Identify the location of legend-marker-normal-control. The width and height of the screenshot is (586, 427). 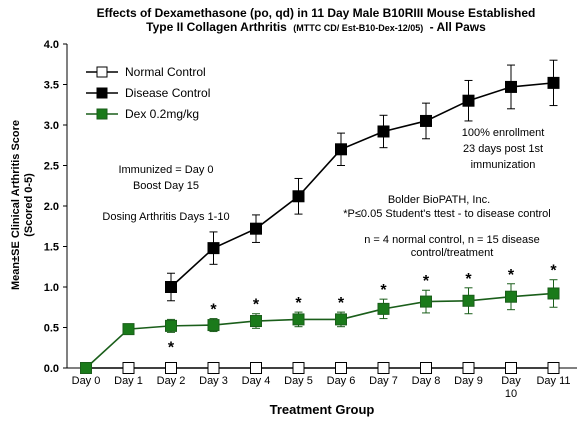
(102, 72).